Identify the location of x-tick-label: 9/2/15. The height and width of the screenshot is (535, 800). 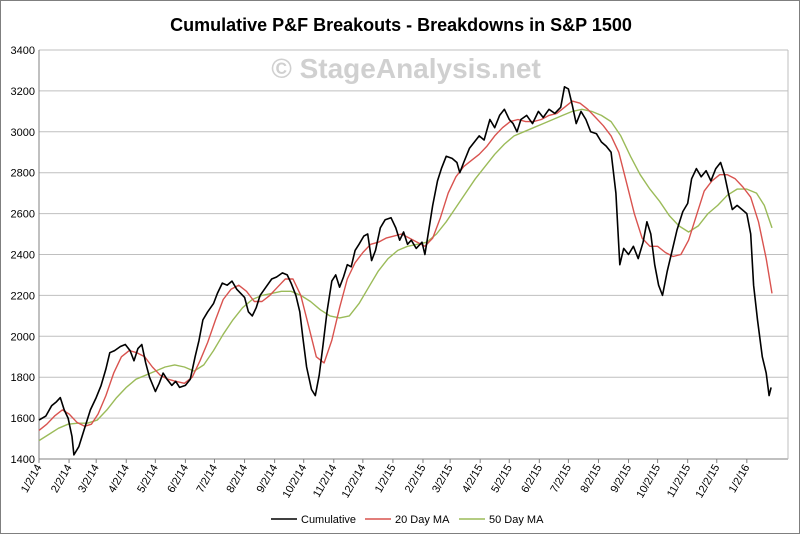
(621, 479).